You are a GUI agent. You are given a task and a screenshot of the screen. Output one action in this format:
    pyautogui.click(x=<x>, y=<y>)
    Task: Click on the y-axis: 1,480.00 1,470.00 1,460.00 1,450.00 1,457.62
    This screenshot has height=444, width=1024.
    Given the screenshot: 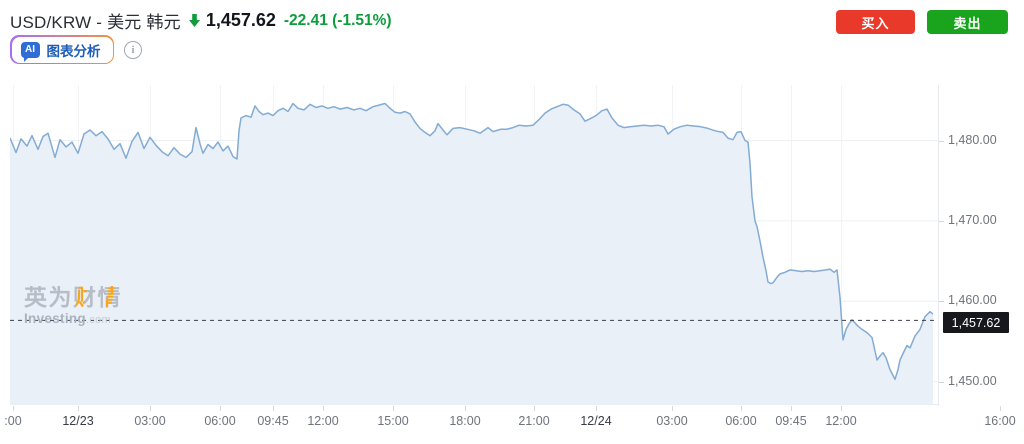 What is the action you would take?
    pyautogui.click(x=981, y=245)
    